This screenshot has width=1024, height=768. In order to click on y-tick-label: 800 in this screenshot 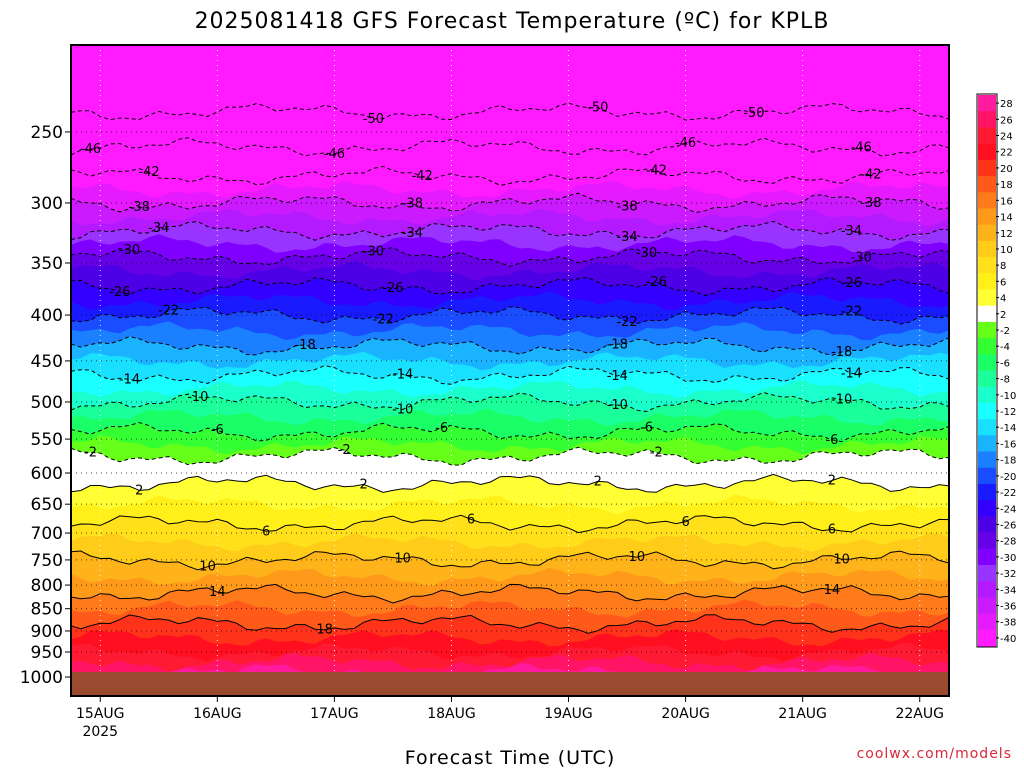, I will do `click(47, 586)`.